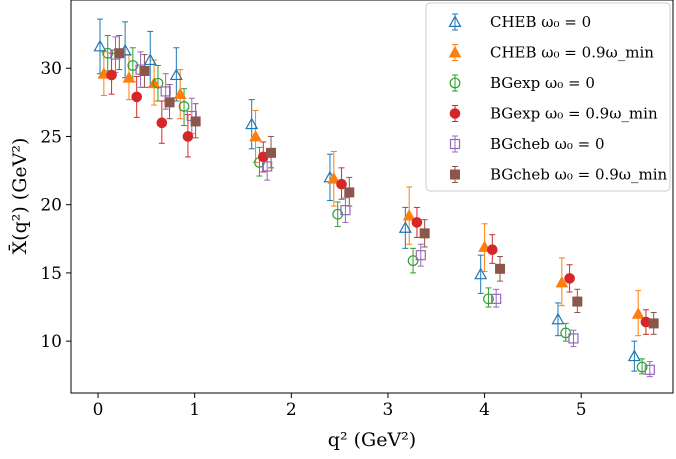  Describe the element at coordinates (572, 53) in the screenshot. I see `legend-label: CHEB ω₀ = 0.9ω_min` at that location.